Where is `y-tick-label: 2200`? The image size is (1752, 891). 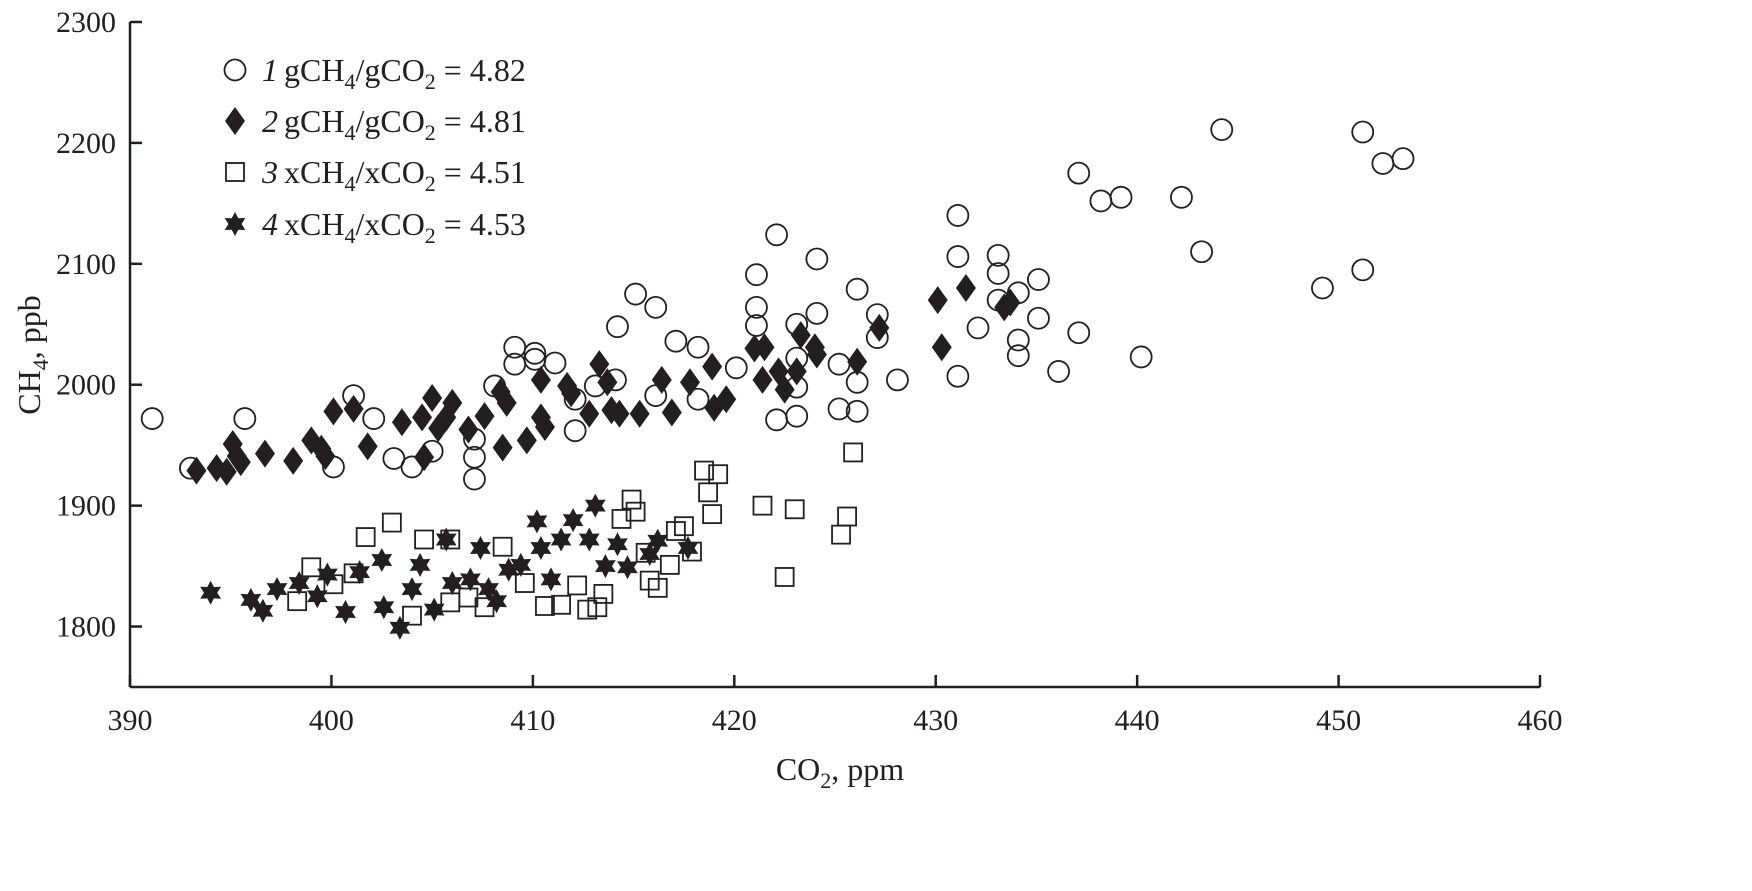
y-tick-label: 2200 is located at coordinates (86, 143).